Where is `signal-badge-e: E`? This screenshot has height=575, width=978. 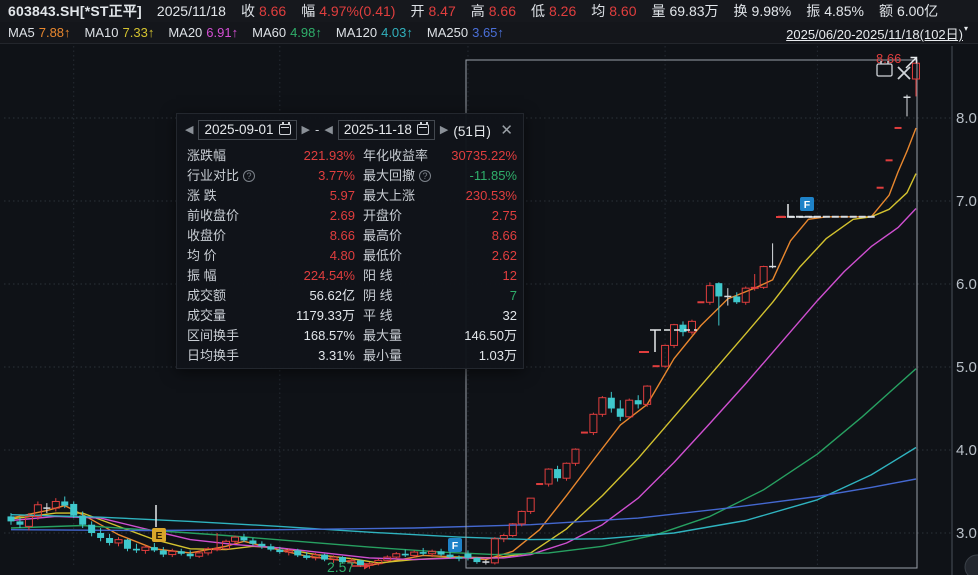
signal-badge-e: E is located at coordinates (159, 523).